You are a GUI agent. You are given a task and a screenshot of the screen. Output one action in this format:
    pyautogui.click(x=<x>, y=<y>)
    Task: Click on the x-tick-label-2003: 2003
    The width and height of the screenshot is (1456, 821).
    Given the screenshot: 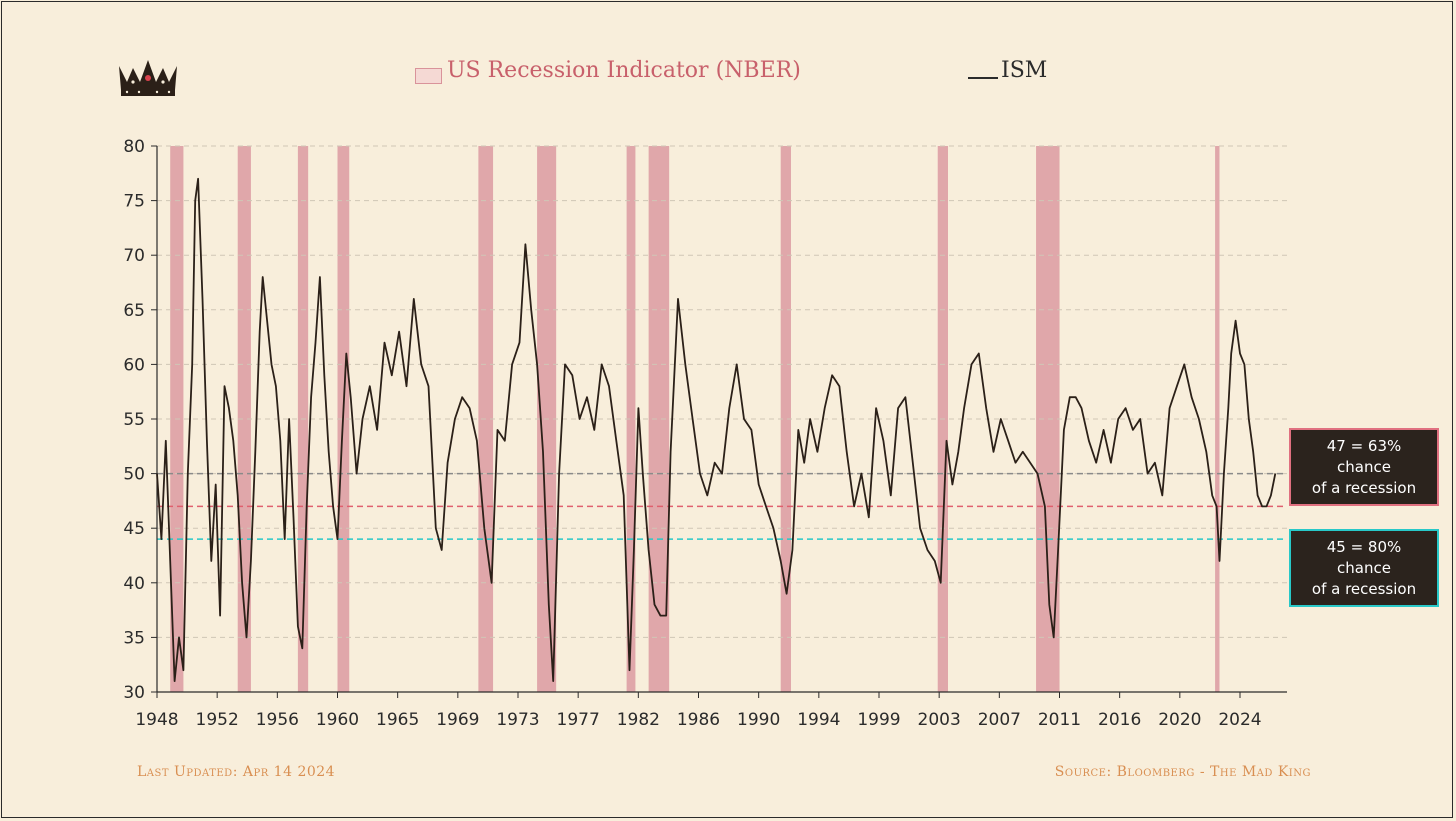 What is the action you would take?
    pyautogui.click(x=939, y=720)
    